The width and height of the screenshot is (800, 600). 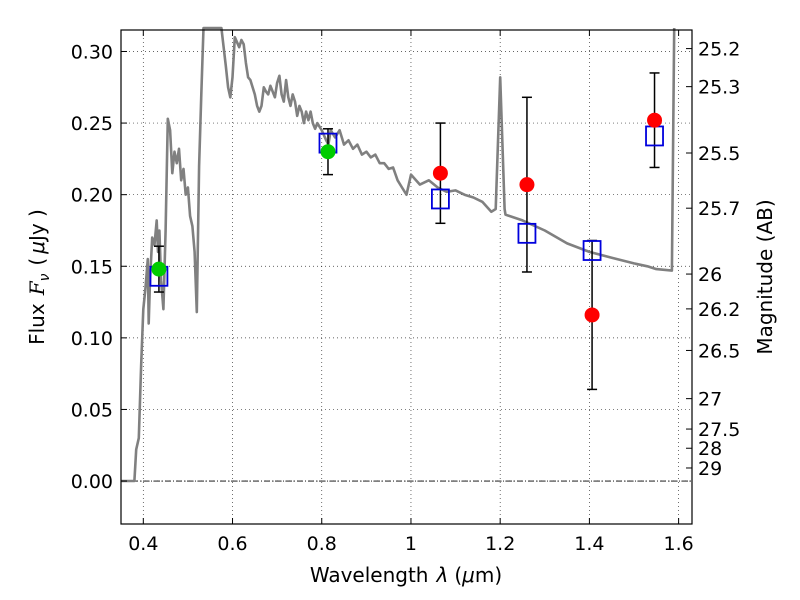 I want to click on x-tick-label: 1.2, so click(x=500, y=544).